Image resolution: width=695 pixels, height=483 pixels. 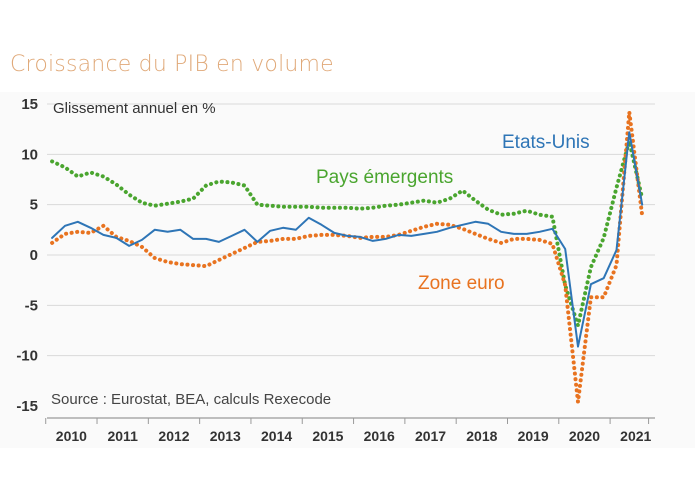 I want to click on y-tick-label: -10, so click(x=27, y=356).